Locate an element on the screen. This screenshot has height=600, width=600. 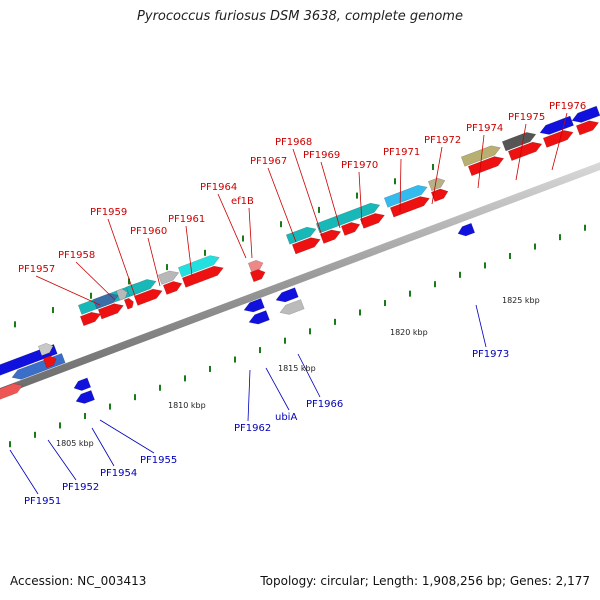
reverse-gene-label: ubiA is located at coordinates (286, 417).